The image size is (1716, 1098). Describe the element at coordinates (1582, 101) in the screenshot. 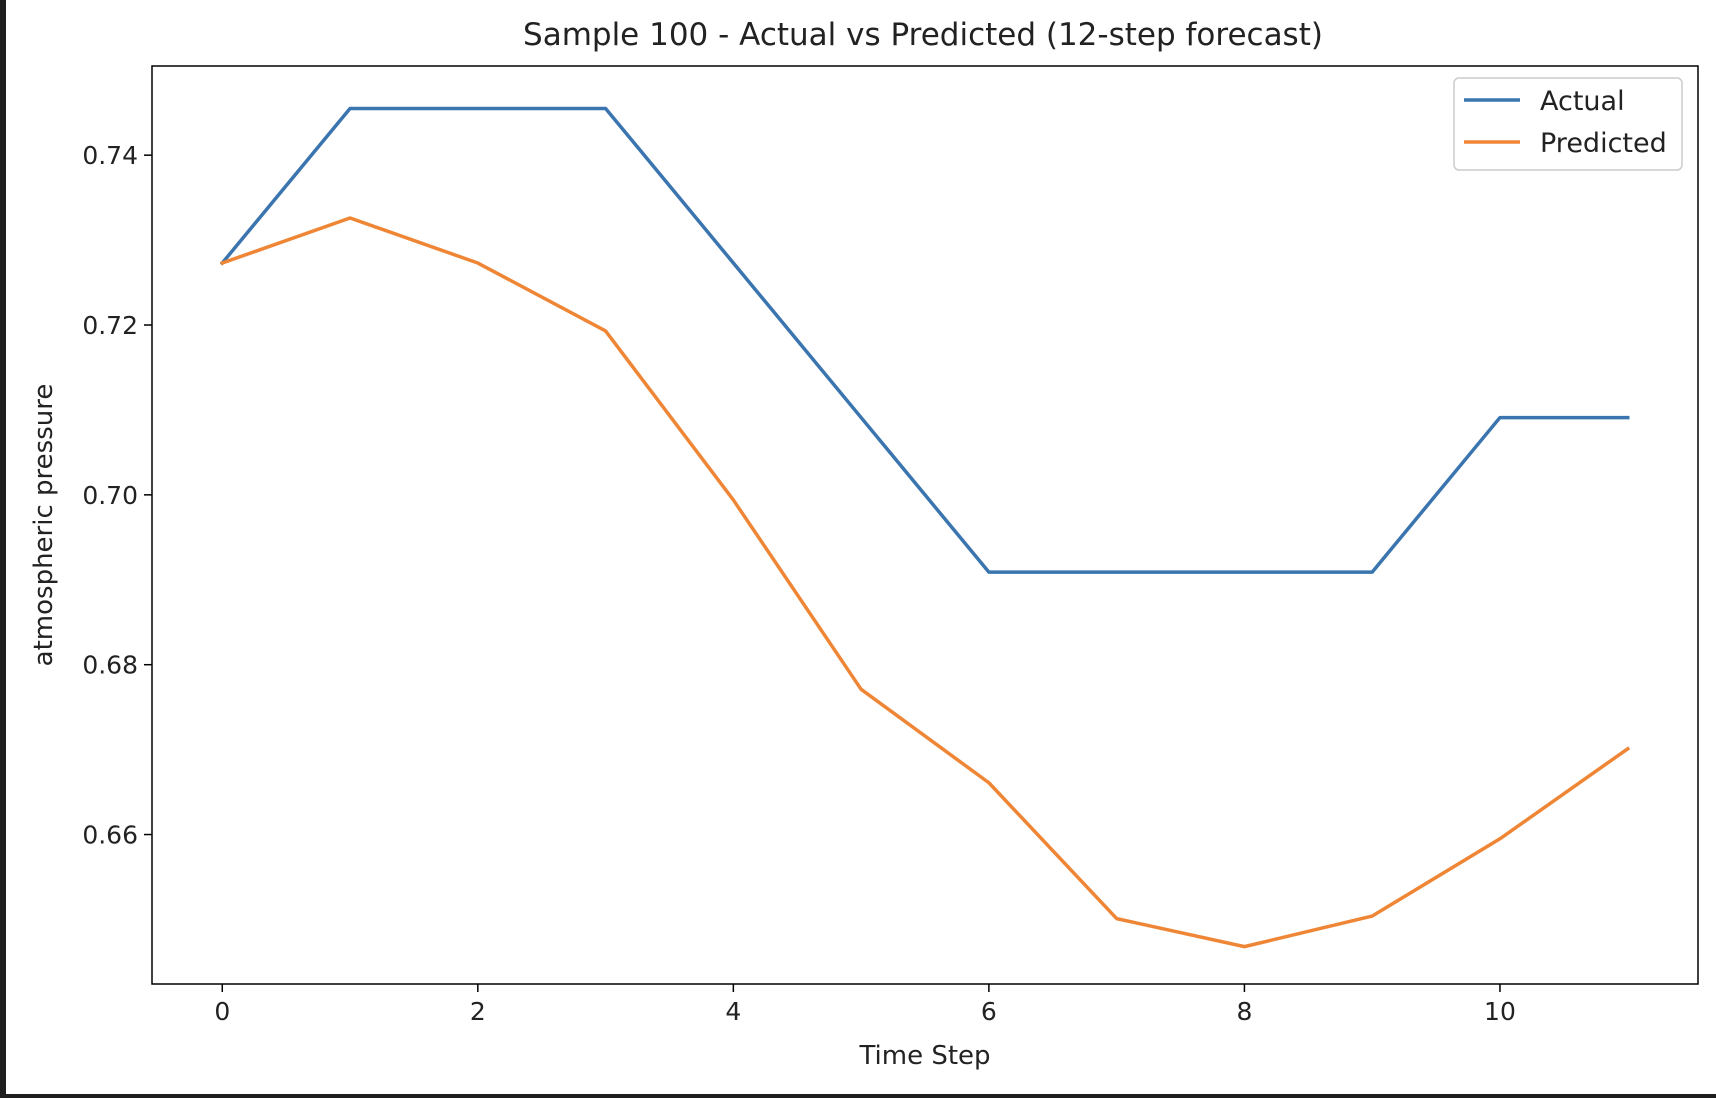

I see `legend-label-actual: Actual` at that location.